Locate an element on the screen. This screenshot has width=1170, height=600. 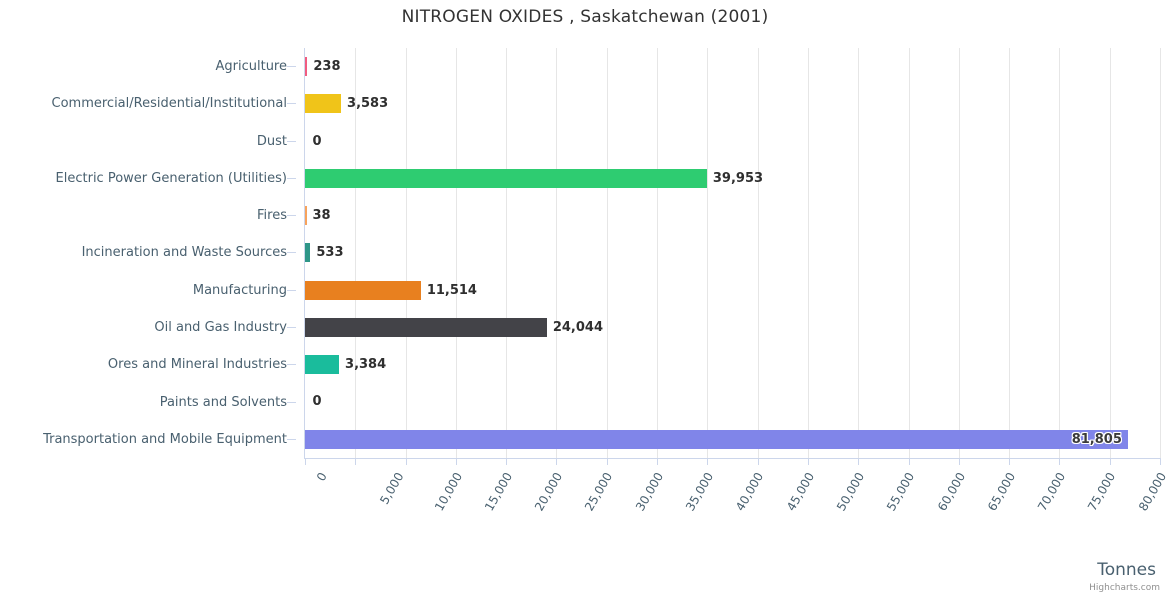
bar-value-label: 38 is located at coordinates (321, 216).